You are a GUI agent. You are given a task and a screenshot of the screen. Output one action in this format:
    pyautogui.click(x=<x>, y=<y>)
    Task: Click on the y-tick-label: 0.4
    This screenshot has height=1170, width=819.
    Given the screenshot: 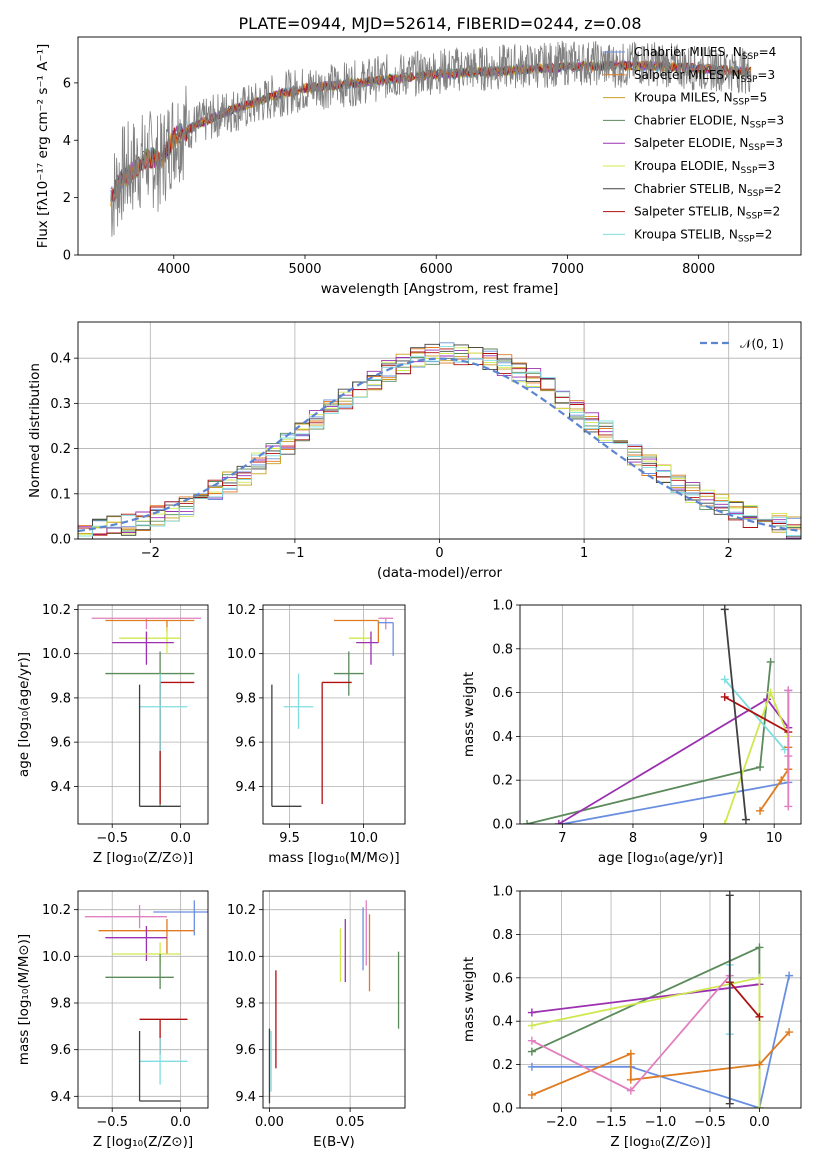 What is the action you would take?
    pyautogui.click(x=502, y=1022)
    